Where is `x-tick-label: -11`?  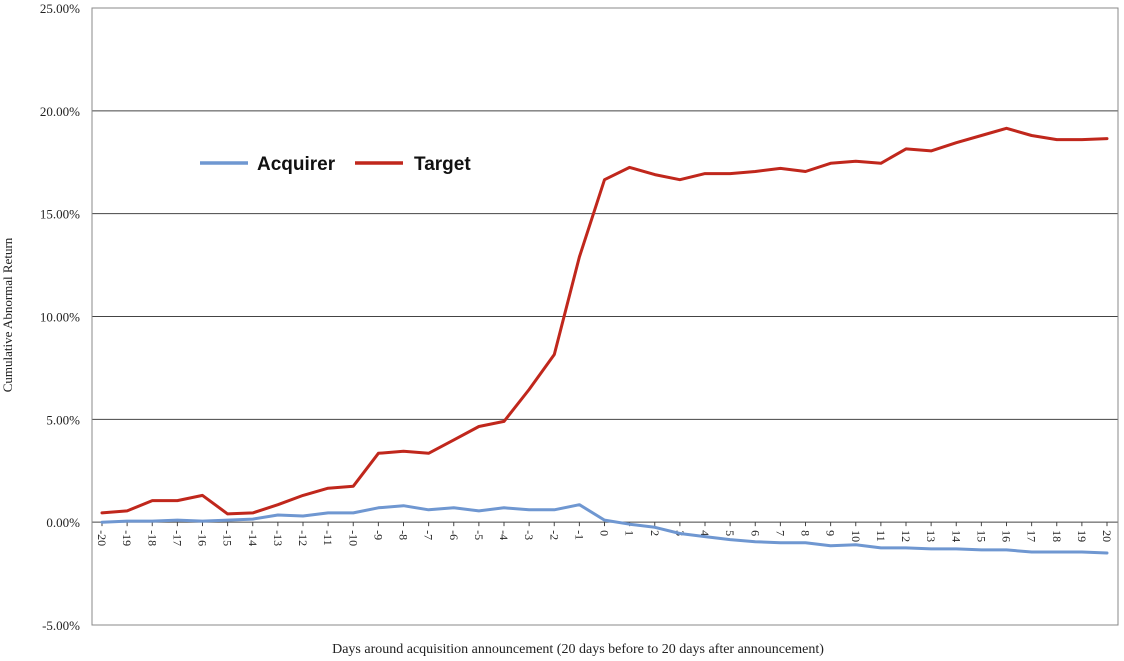 x-tick-label: -11 is located at coordinates (328, 538).